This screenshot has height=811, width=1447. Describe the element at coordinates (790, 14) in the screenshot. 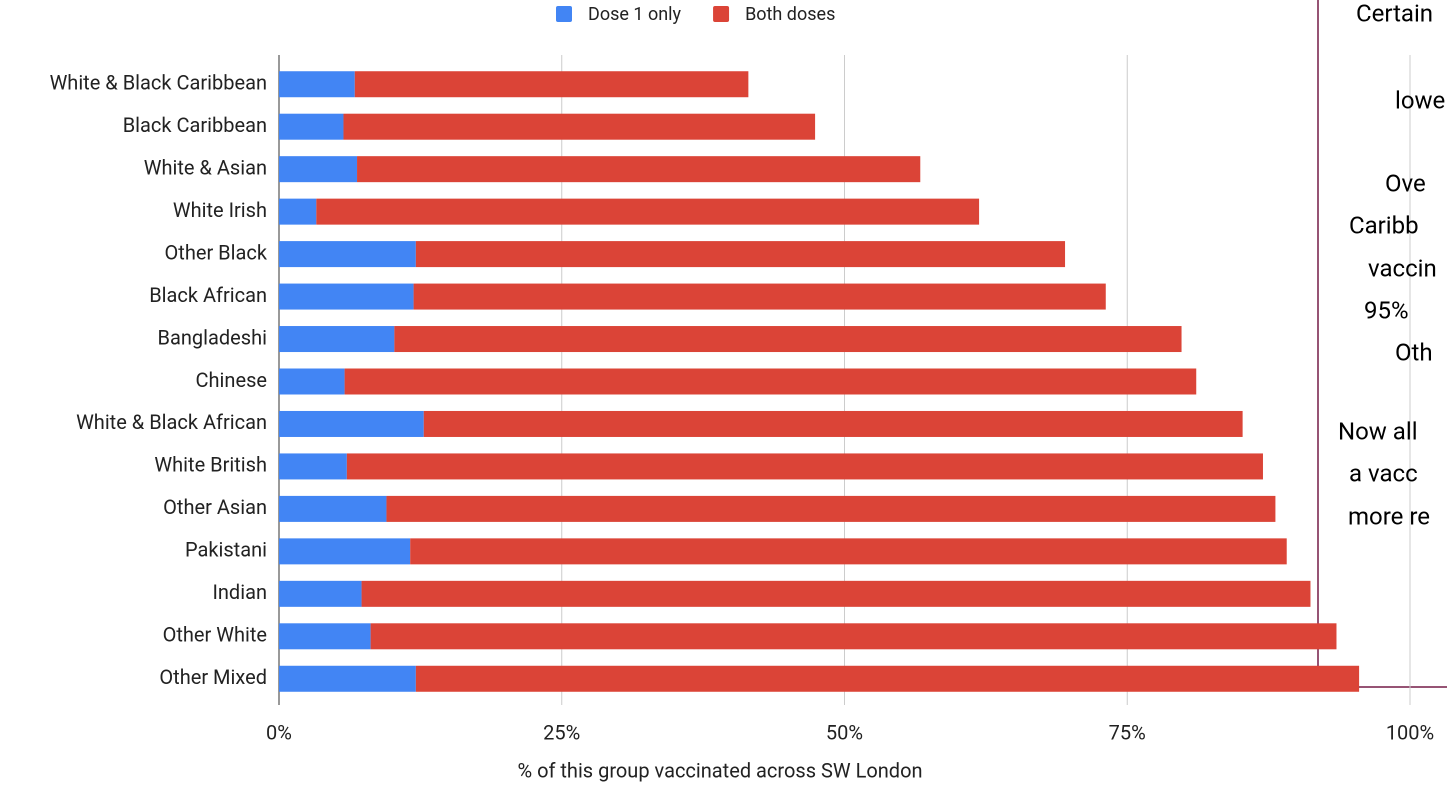

I see `legend-label: Both doses` at that location.